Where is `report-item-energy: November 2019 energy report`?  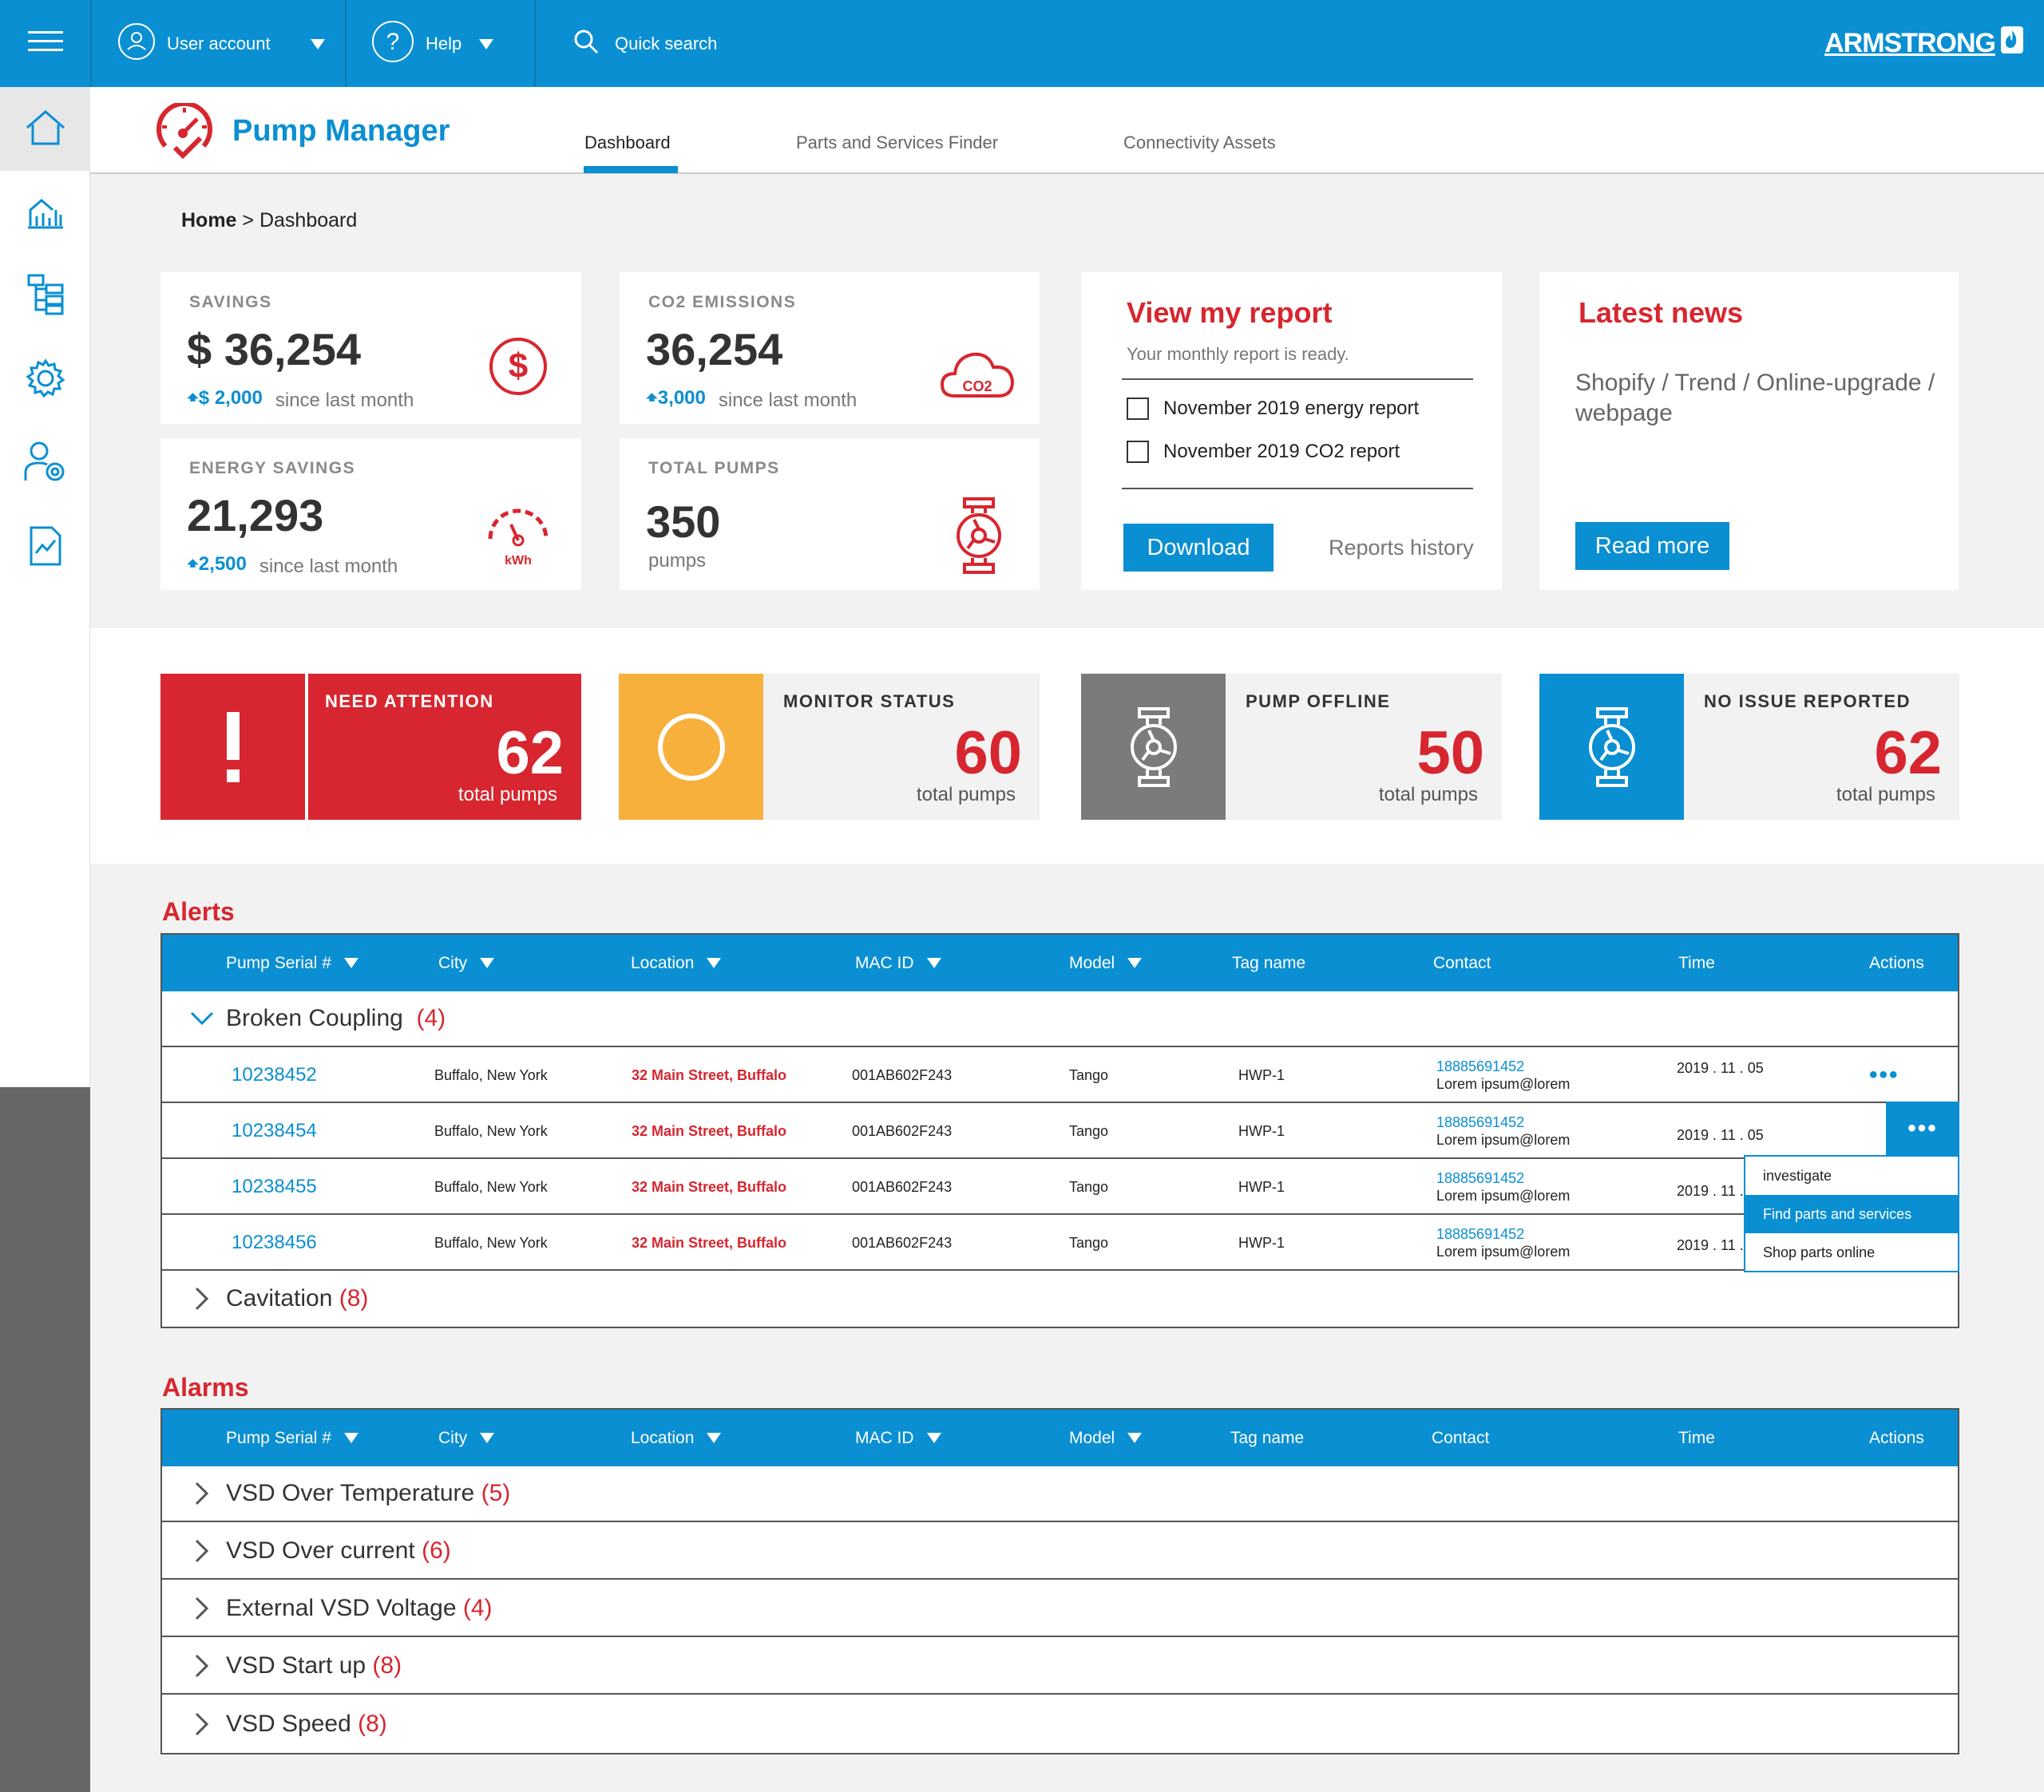
report-item-energy: November 2019 energy report is located at coordinates (1273, 409).